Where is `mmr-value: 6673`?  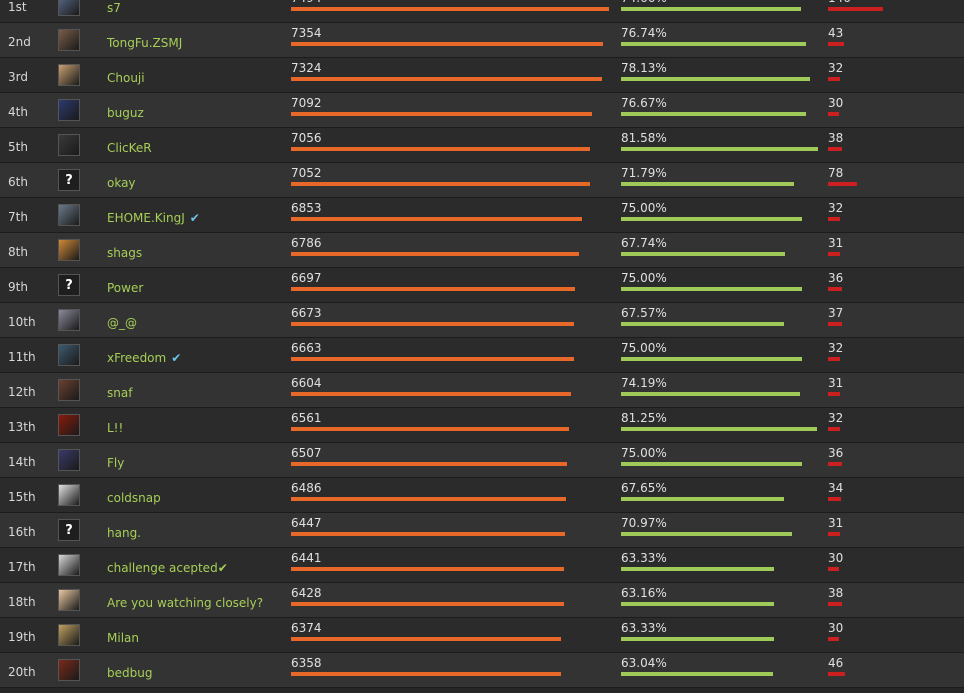 mmr-value: 6673 is located at coordinates (306, 313).